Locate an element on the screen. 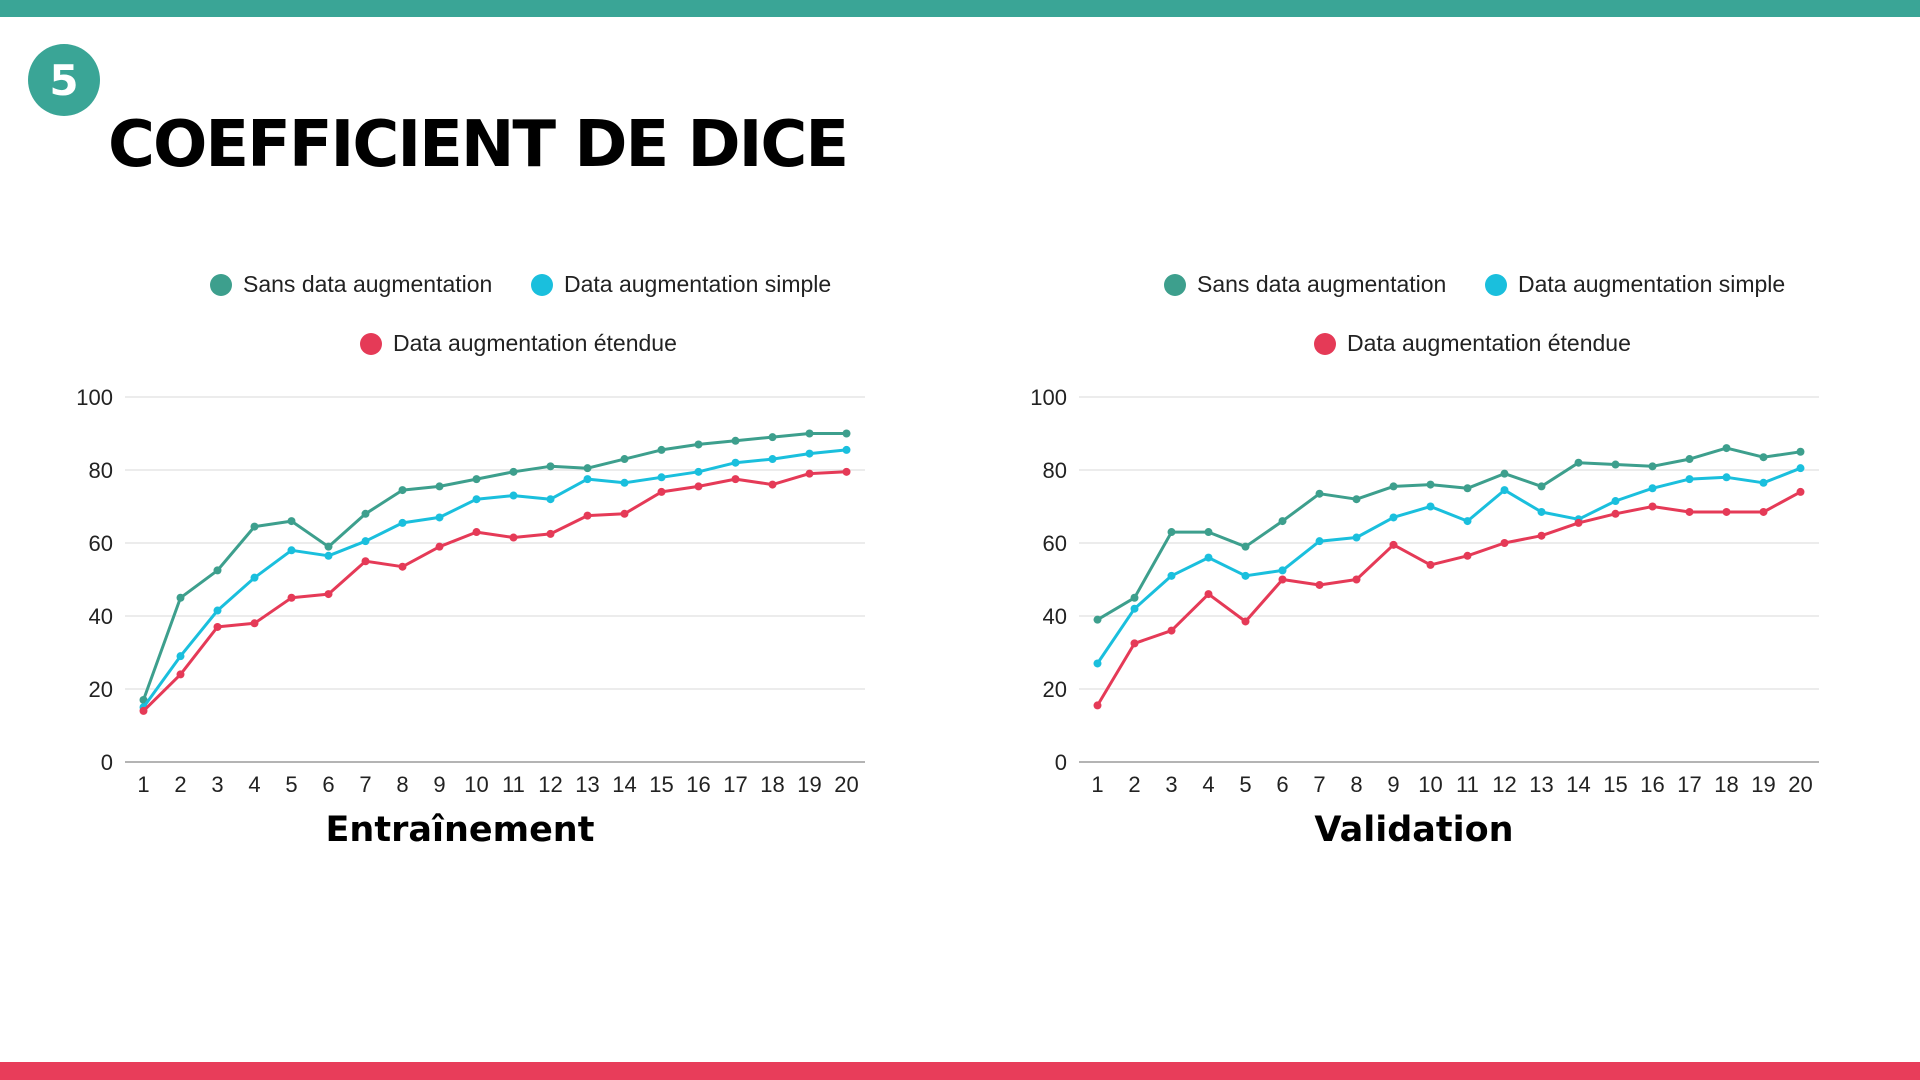 This screenshot has height=1080, width=1920. x-tick-label: 18 is located at coordinates (772, 783).